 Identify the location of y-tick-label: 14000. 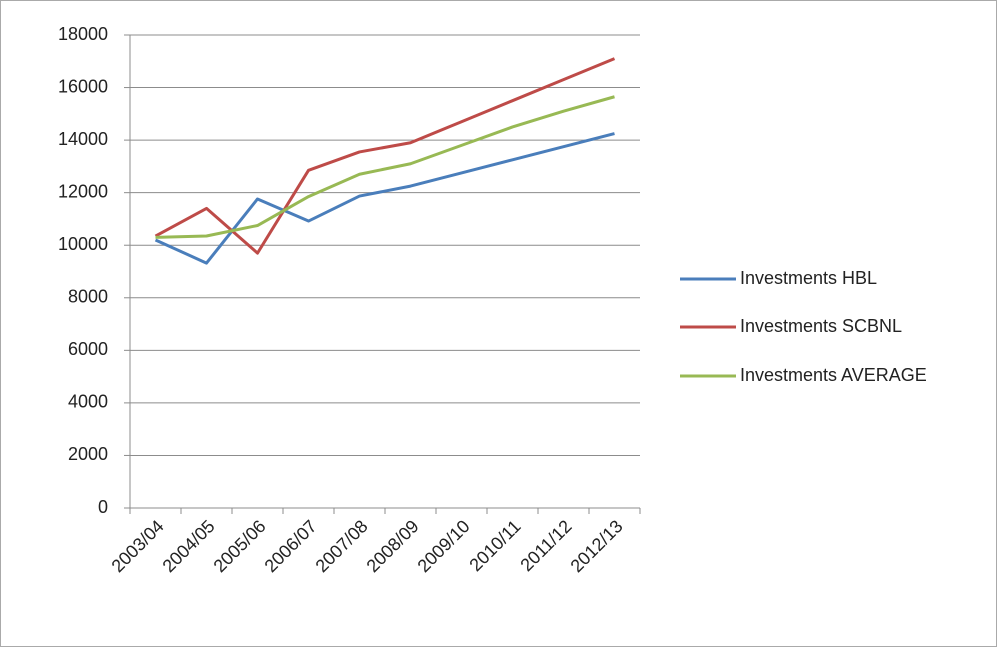
(83, 139).